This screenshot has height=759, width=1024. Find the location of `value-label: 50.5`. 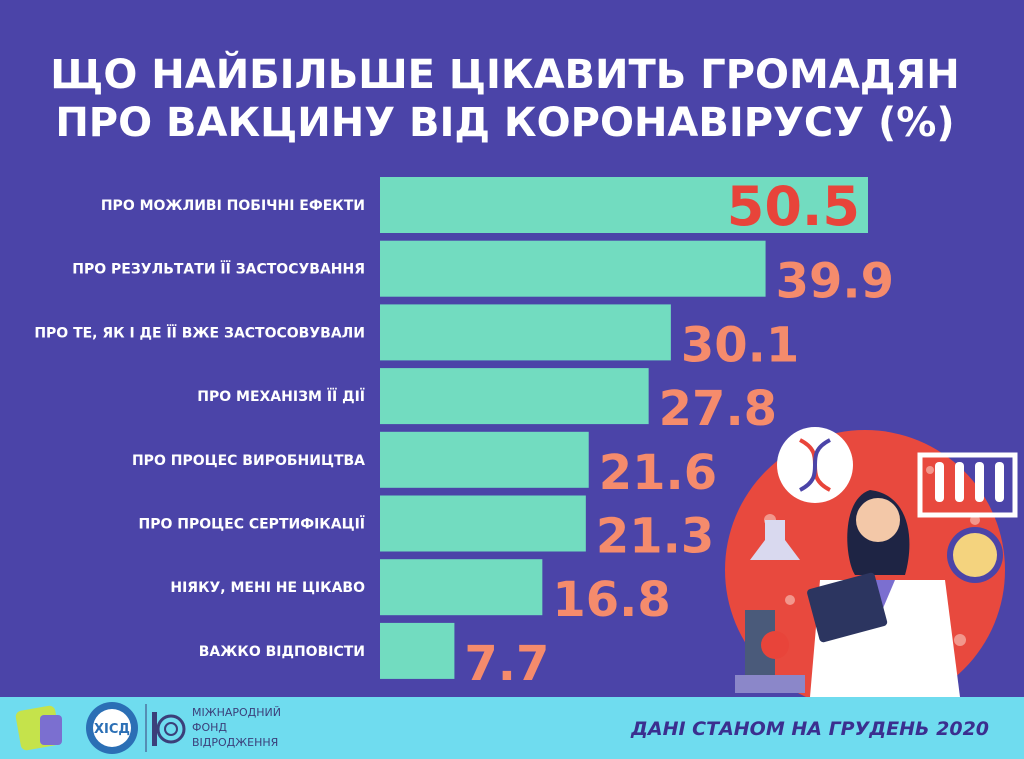

value-label: 50.5 is located at coordinates (793, 206).